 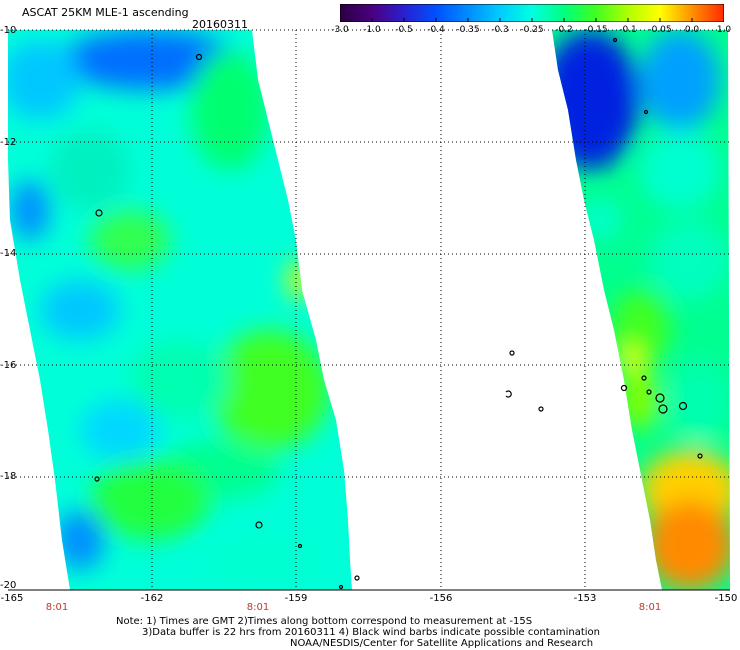 I want to click on color-scale-label: 0.0, so click(x=692, y=30).